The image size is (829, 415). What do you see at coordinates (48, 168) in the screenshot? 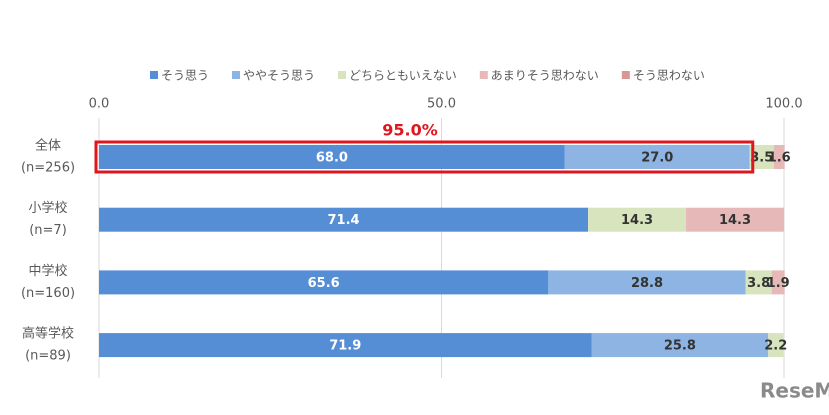
I see `y-tick-label: (n=256)` at bounding box center [48, 168].